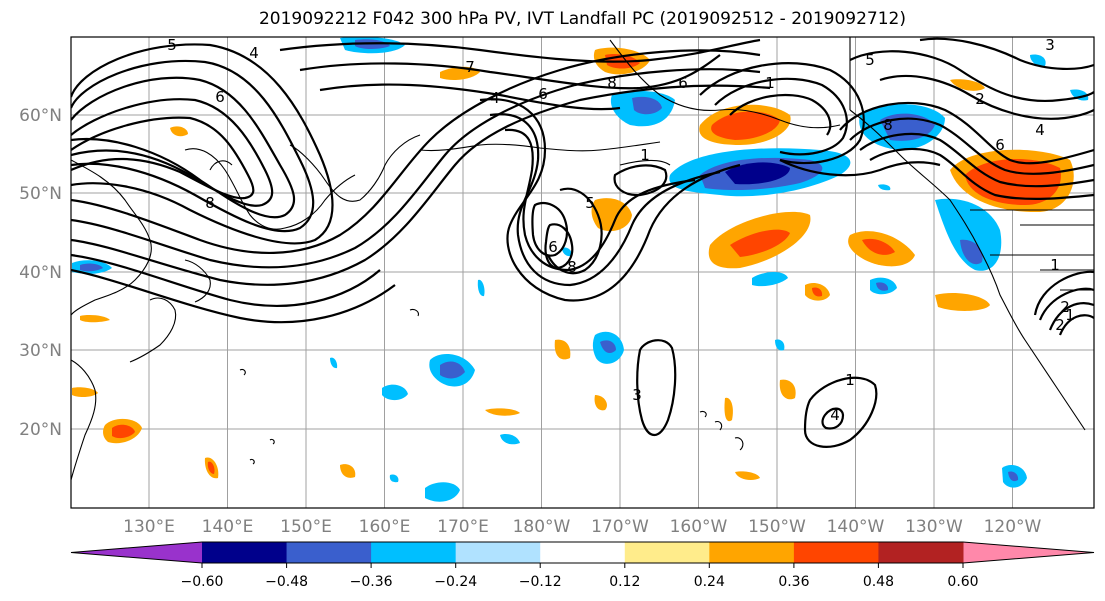 This screenshot has width=1105, height=601. What do you see at coordinates (40, 194) in the screenshot?
I see `lat-label: 50°N` at bounding box center [40, 194].